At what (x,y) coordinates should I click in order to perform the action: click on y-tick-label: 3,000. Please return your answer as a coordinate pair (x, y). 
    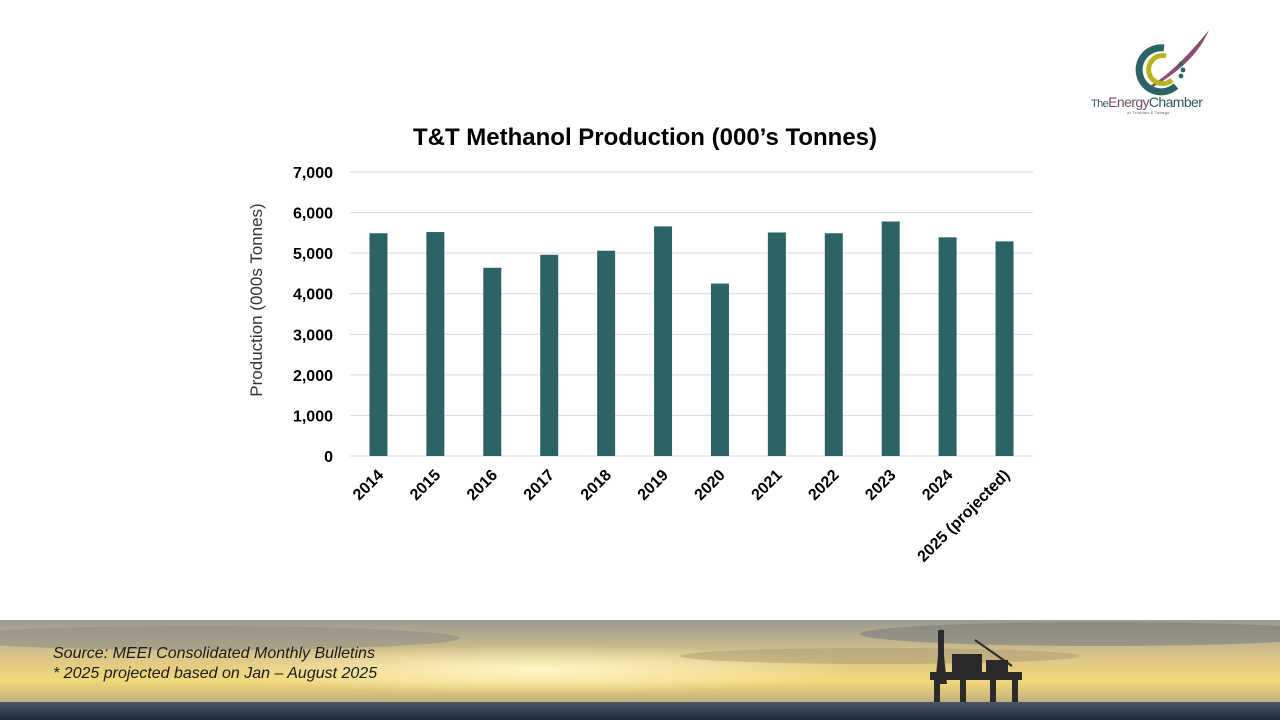
    Looking at the image, I should click on (313, 335).